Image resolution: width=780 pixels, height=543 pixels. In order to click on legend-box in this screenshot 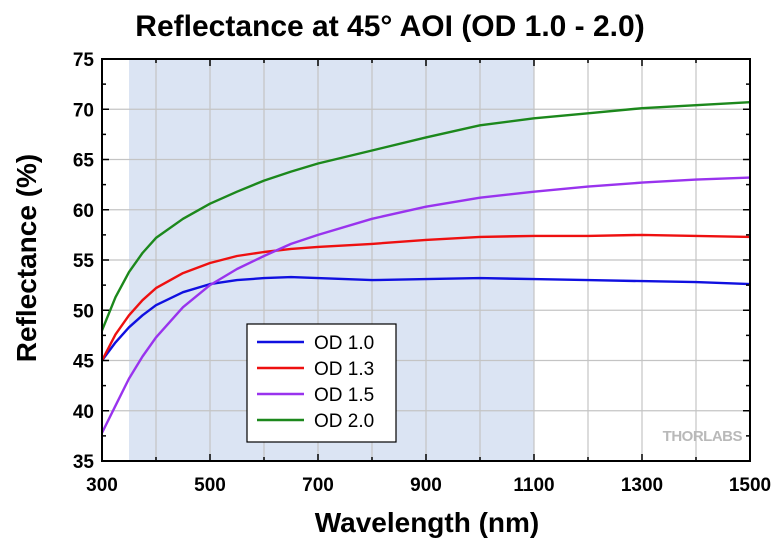, I will do `click(321, 383)`.